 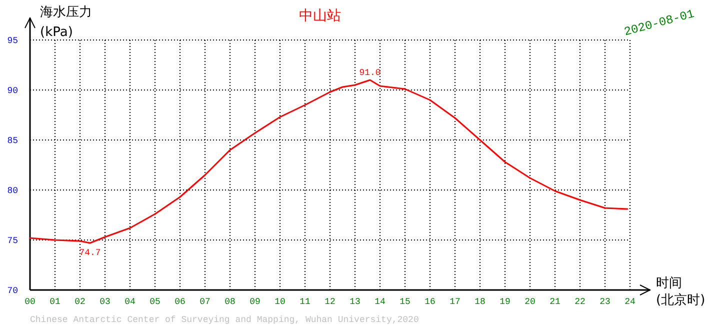 I want to click on x-tick-label: 08, so click(x=230, y=302).